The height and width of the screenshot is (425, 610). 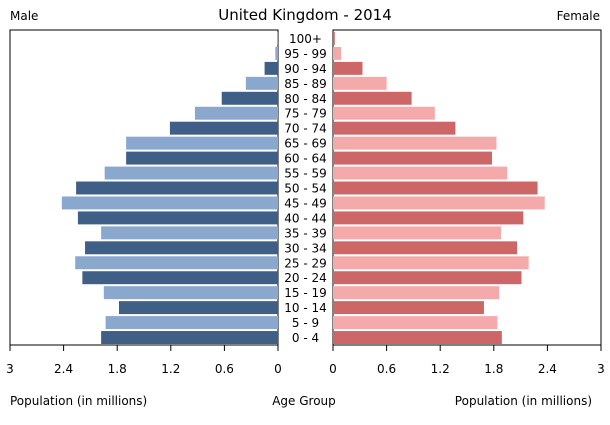 I want to click on age-group-label: 75 - 79, so click(x=305, y=114).